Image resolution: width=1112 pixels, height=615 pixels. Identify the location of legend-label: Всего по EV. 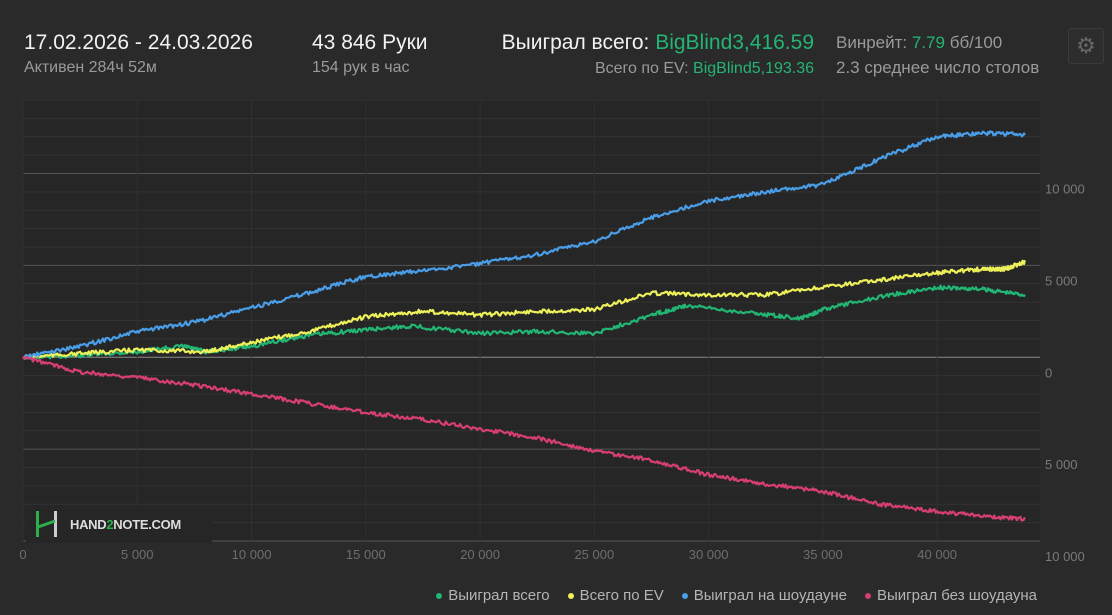
(621, 595).